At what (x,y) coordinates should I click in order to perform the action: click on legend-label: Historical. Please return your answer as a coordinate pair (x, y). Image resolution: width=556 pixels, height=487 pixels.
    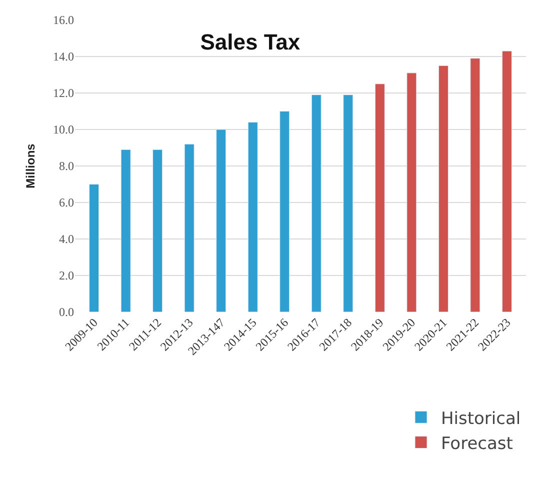
    Looking at the image, I should click on (481, 418).